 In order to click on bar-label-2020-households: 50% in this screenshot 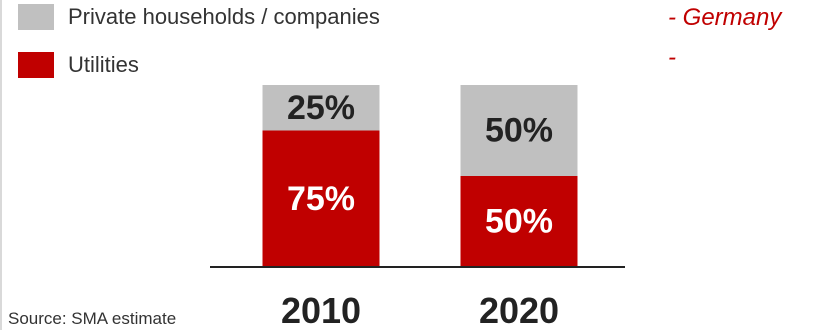, I will do `click(519, 131)`.